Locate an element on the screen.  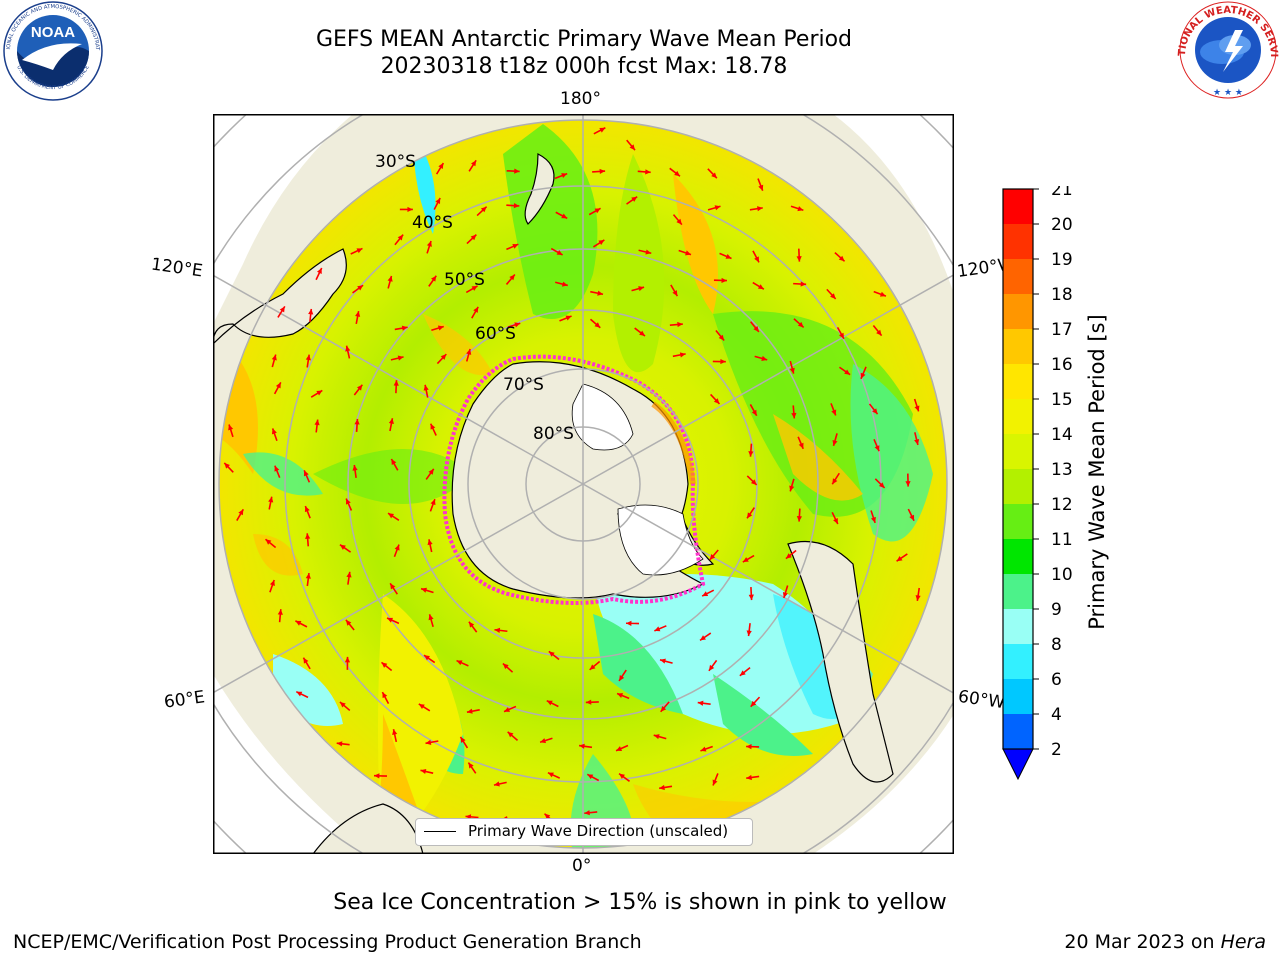
colorbar-tick-label: 21 is located at coordinates (1062, 193).